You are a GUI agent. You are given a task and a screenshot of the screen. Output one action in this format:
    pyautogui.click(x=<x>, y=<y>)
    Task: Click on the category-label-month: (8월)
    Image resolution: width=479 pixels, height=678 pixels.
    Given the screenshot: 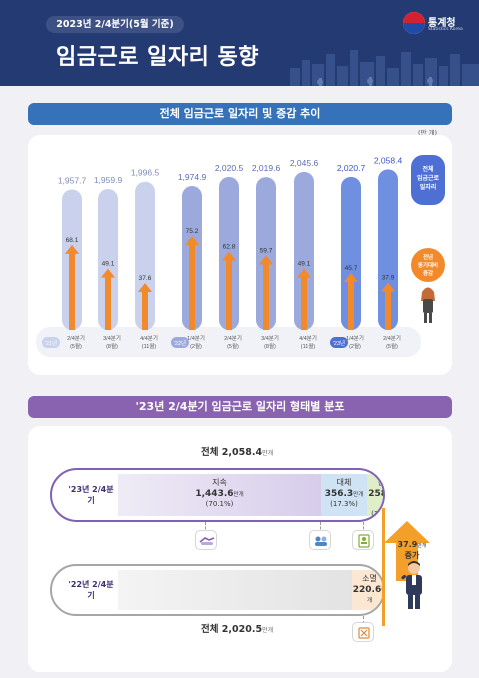 What is the action you would take?
    pyautogui.click(x=112, y=346)
    